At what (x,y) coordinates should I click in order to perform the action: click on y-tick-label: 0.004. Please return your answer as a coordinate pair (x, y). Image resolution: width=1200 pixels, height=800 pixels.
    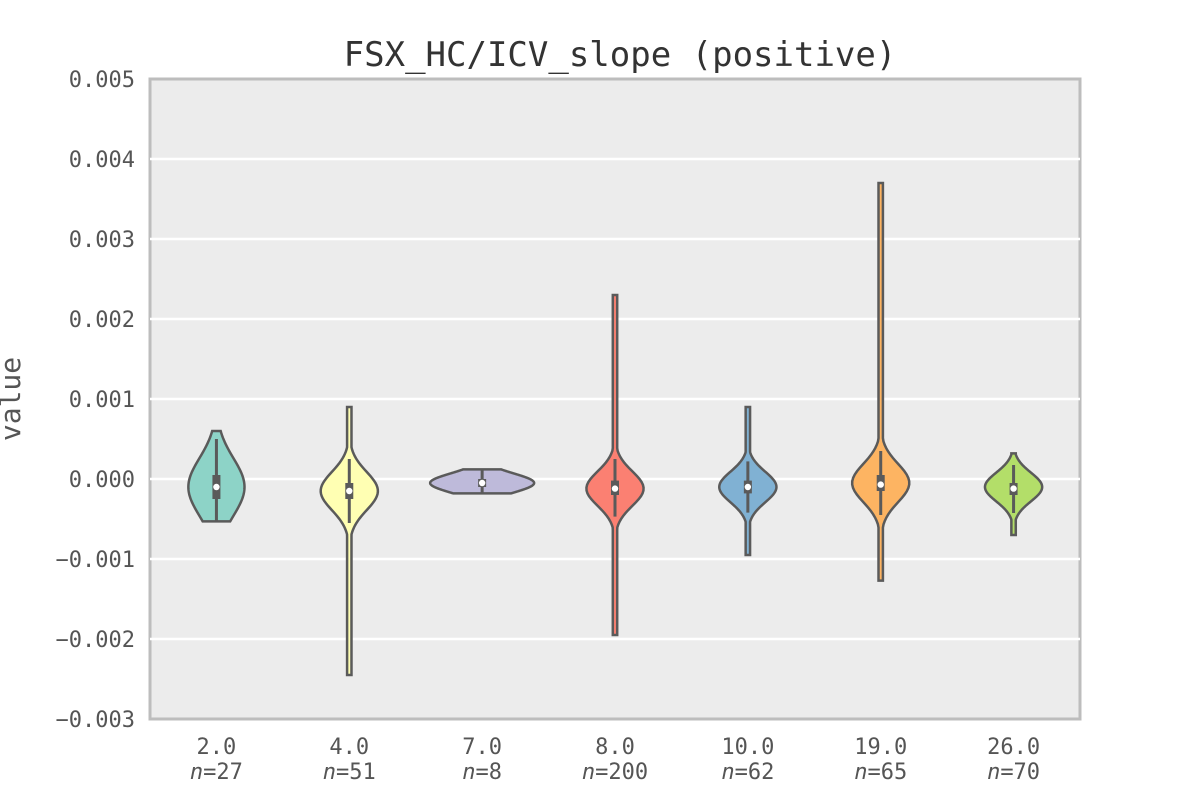
    Looking at the image, I should click on (102, 160).